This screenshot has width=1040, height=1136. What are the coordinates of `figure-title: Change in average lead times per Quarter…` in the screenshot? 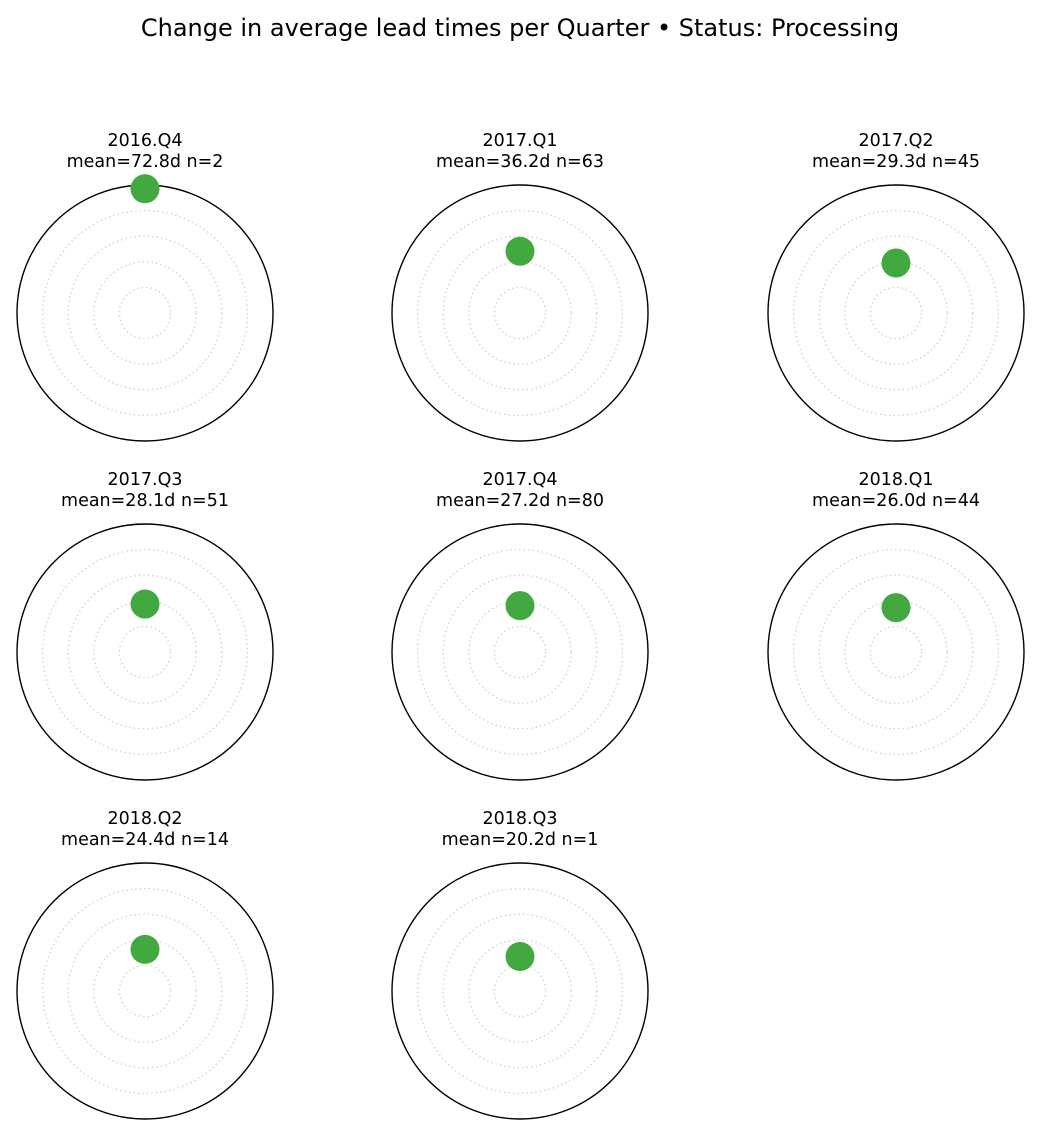 It's located at (520, 28).